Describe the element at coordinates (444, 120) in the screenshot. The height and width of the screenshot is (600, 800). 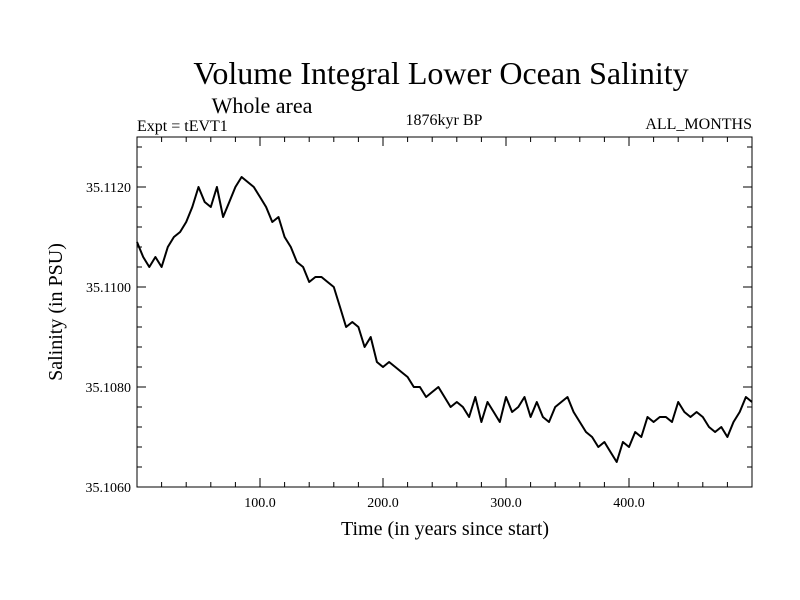
I see `period-label: 1876kyr BP` at that location.